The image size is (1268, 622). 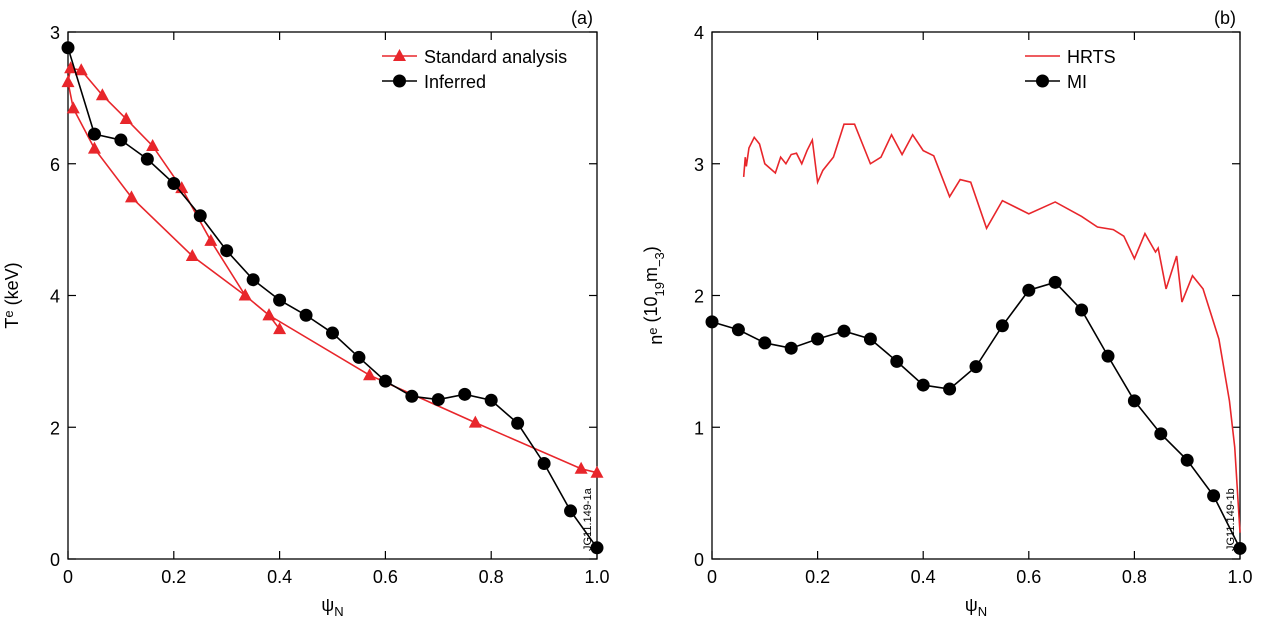 What do you see at coordinates (8, 313) in the screenshot?
I see `y-axis-label-part: e` at bounding box center [8, 313].